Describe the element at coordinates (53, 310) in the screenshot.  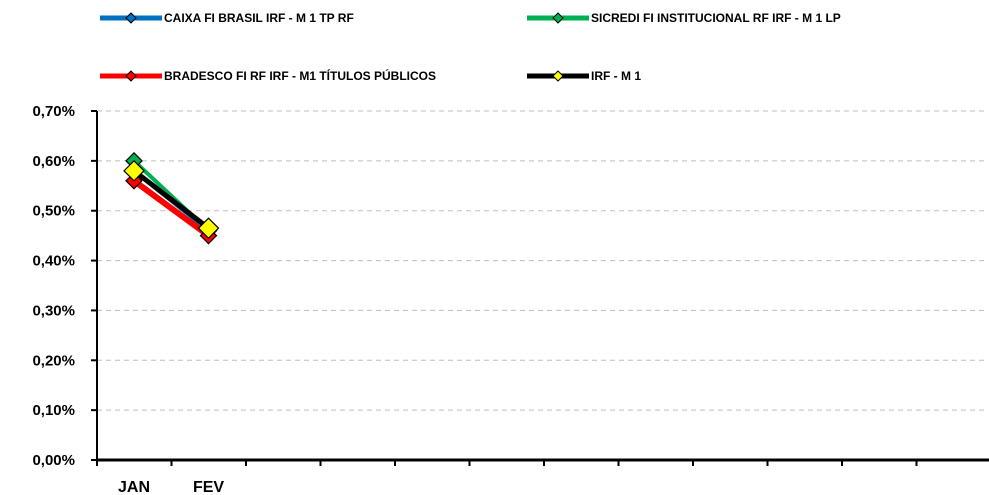
I see `y-tick-label: 0,30%` at that location.